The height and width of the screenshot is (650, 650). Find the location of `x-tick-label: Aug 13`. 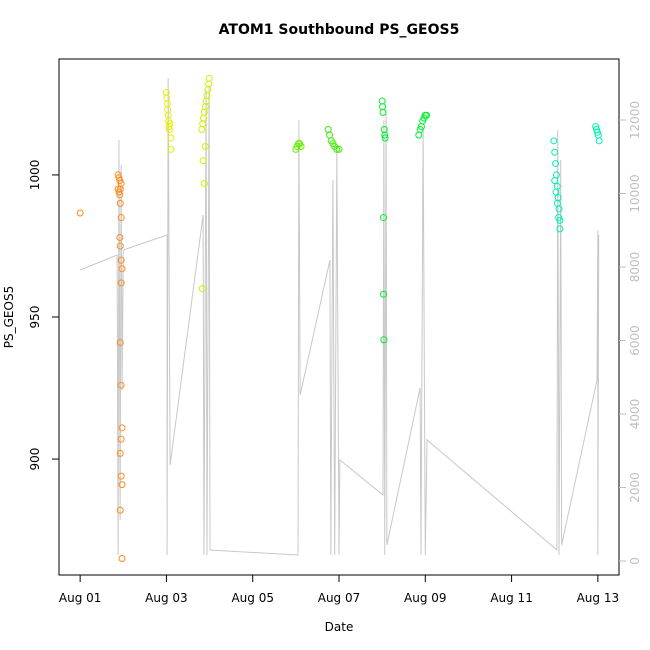

x-tick-label: Aug 13 is located at coordinates (598, 598).